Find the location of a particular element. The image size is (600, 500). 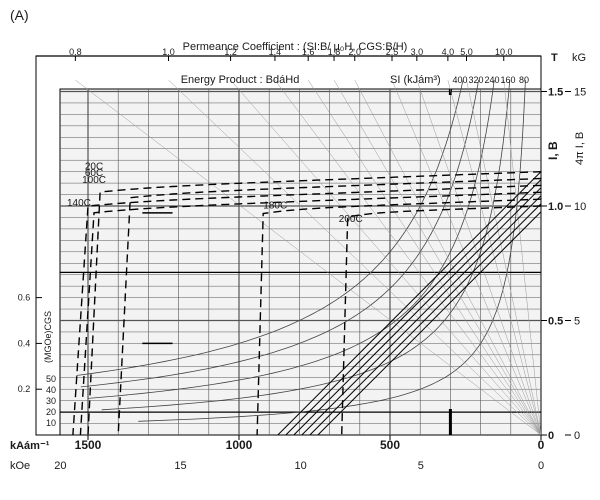

energy-si-label: SI (kJám³) is located at coordinates (415, 80).